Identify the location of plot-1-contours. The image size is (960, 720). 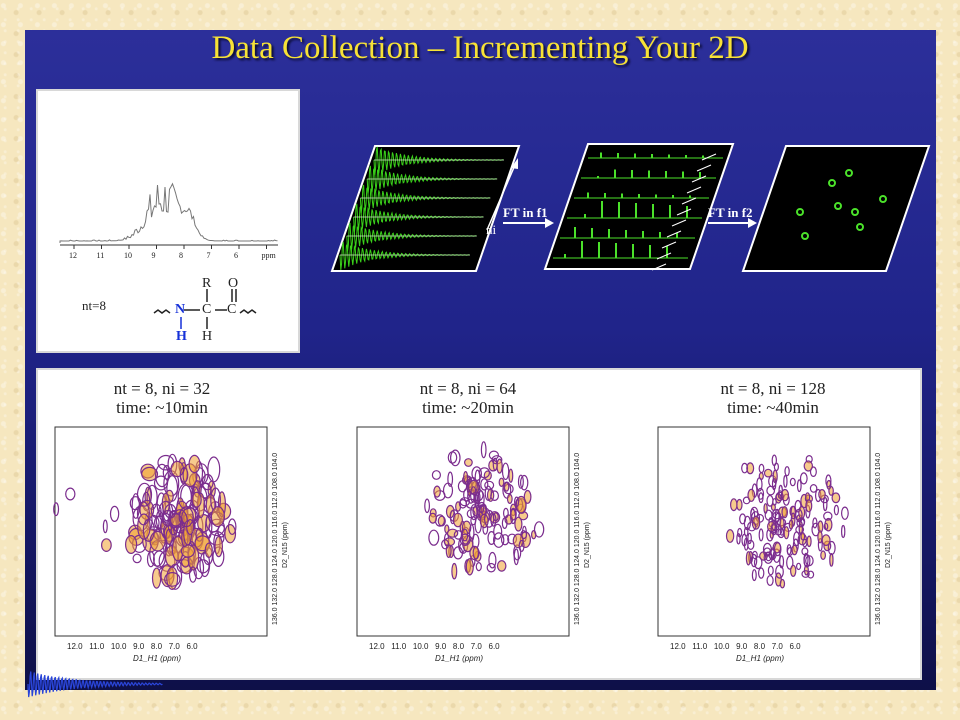
(145, 522).